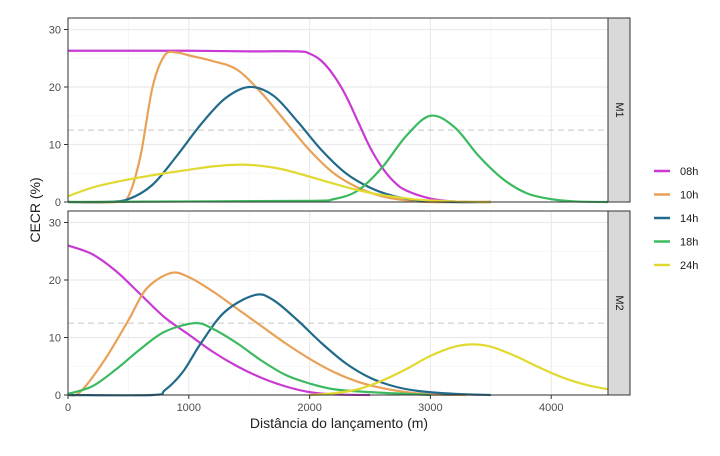 The width and height of the screenshot is (720, 456). I want to click on facet-label: M2, so click(619, 302).